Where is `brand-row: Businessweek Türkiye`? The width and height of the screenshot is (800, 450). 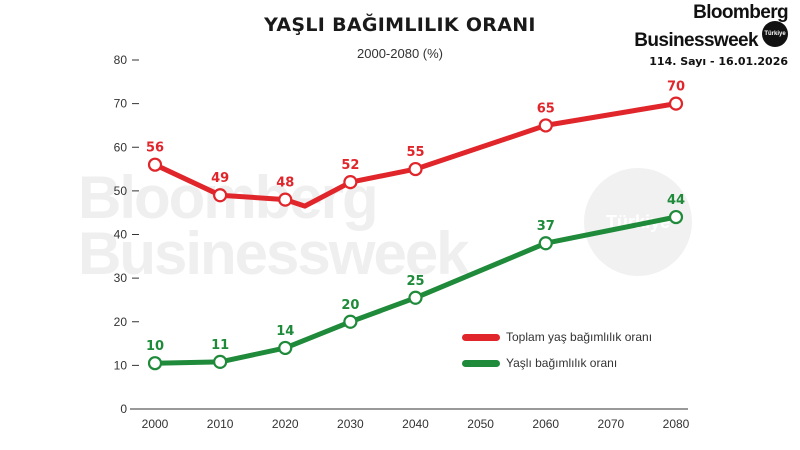 brand-row: Businessweek Türkiye is located at coordinates (711, 36).